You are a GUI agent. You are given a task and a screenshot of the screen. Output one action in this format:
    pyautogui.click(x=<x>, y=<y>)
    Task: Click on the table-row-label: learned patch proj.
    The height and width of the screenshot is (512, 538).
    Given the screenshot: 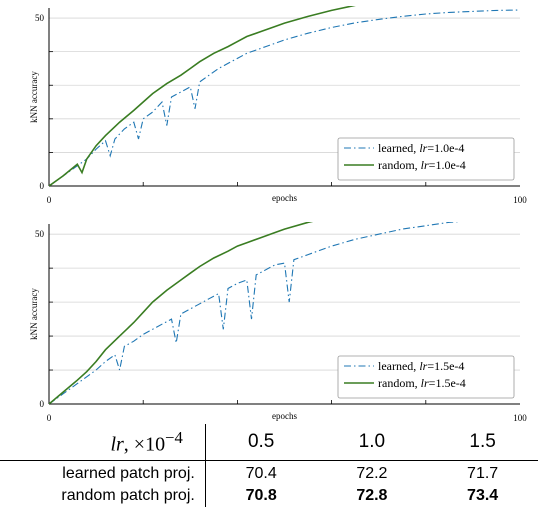 What is the action you would take?
    pyautogui.click(x=103, y=472)
    